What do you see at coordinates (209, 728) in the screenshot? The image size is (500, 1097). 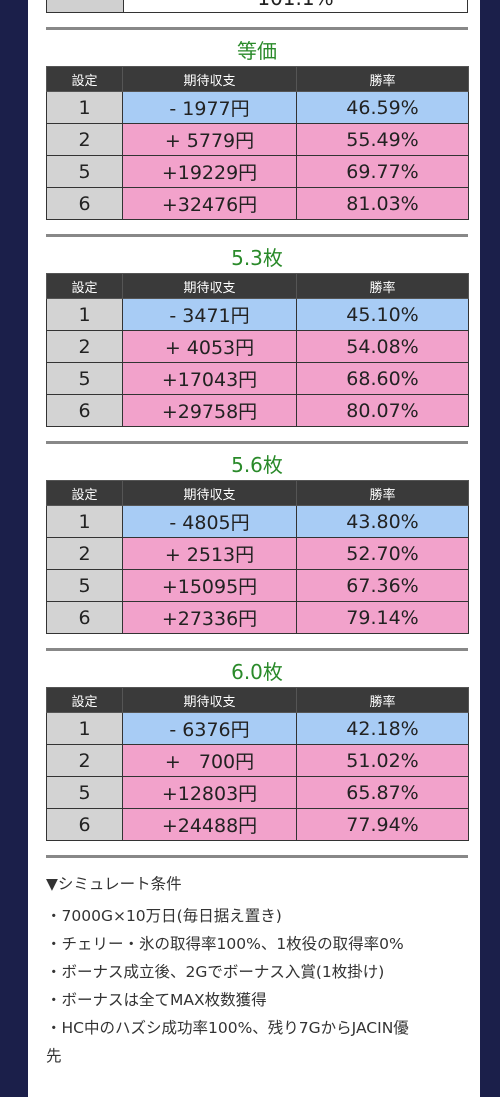 I see `expected-value-cell: - 6376円` at bounding box center [209, 728].